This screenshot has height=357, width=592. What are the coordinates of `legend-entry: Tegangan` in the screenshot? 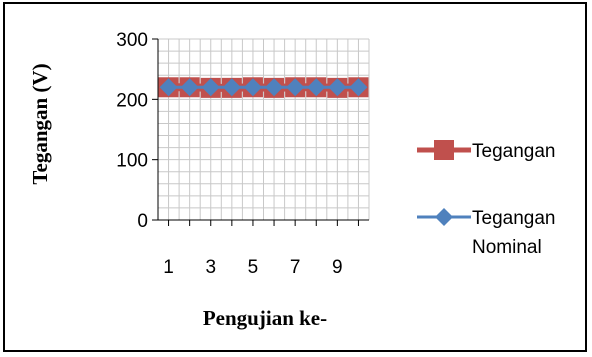 It's located at (486, 151).